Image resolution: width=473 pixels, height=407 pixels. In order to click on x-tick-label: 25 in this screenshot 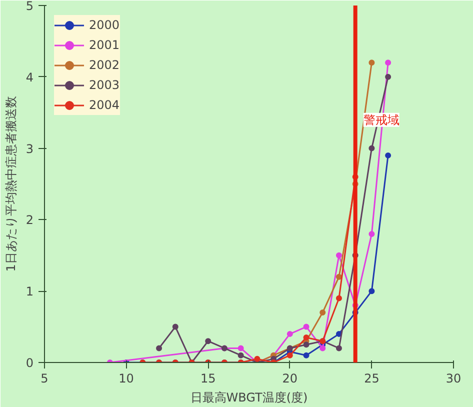, I will do `click(372, 379)`.